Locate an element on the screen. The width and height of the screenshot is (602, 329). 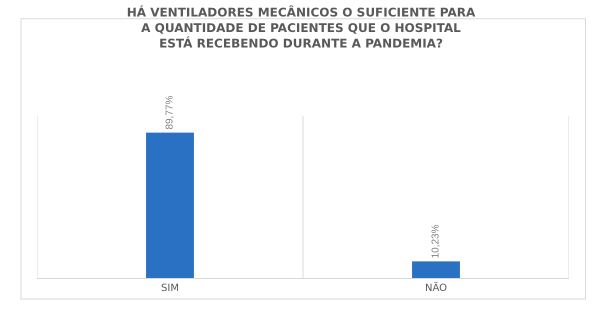
data-label: 89,77% is located at coordinates (170, 113).